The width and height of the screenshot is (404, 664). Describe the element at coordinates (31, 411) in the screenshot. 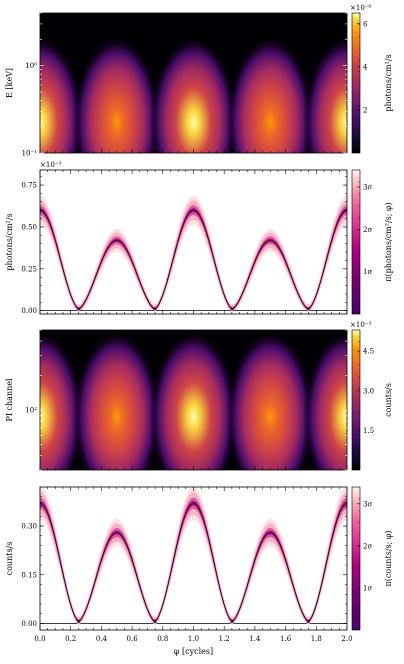

I see `y-tick-label: 10²` at that location.